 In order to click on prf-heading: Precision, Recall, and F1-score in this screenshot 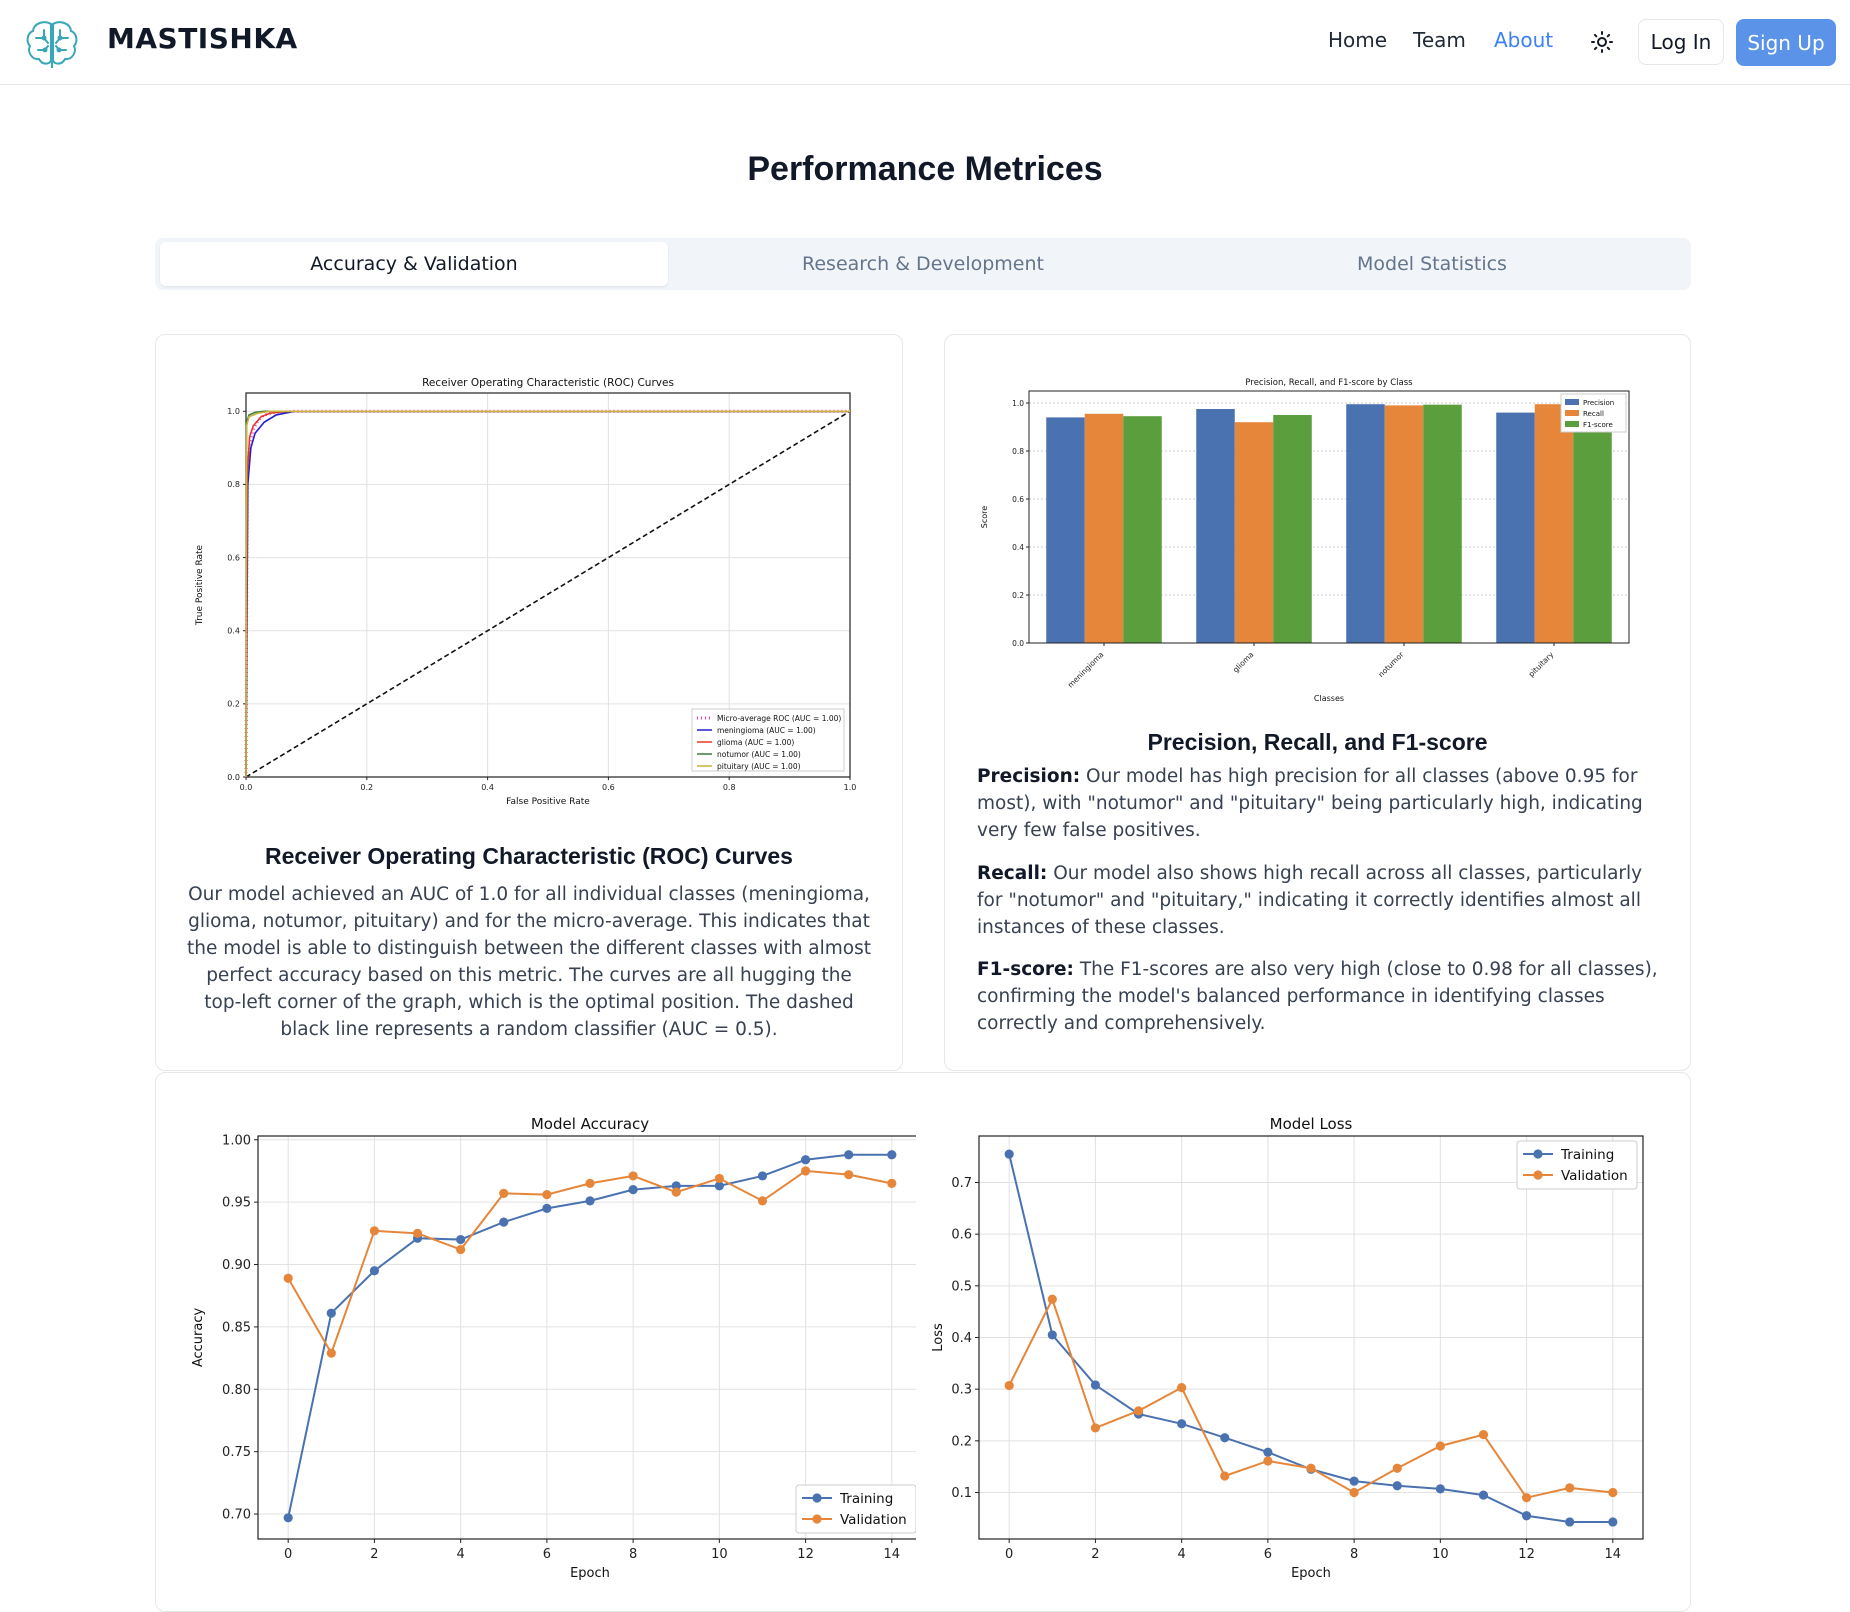, I will do `click(1317, 742)`.